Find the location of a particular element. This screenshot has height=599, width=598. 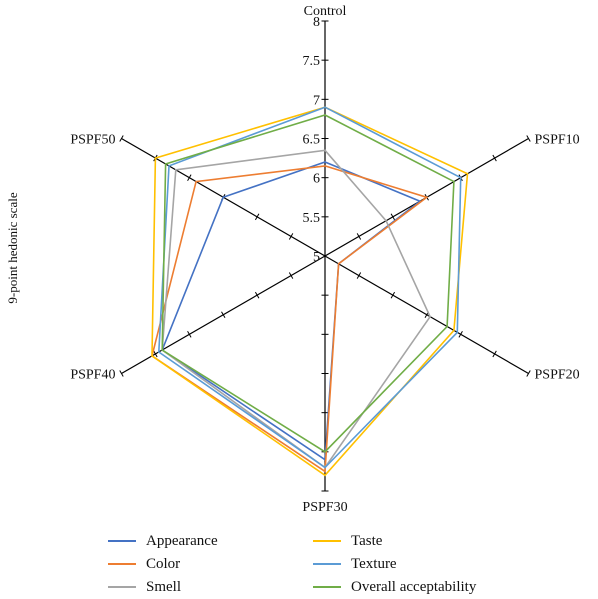

legend-item-texture: Texture is located at coordinates (355, 564).